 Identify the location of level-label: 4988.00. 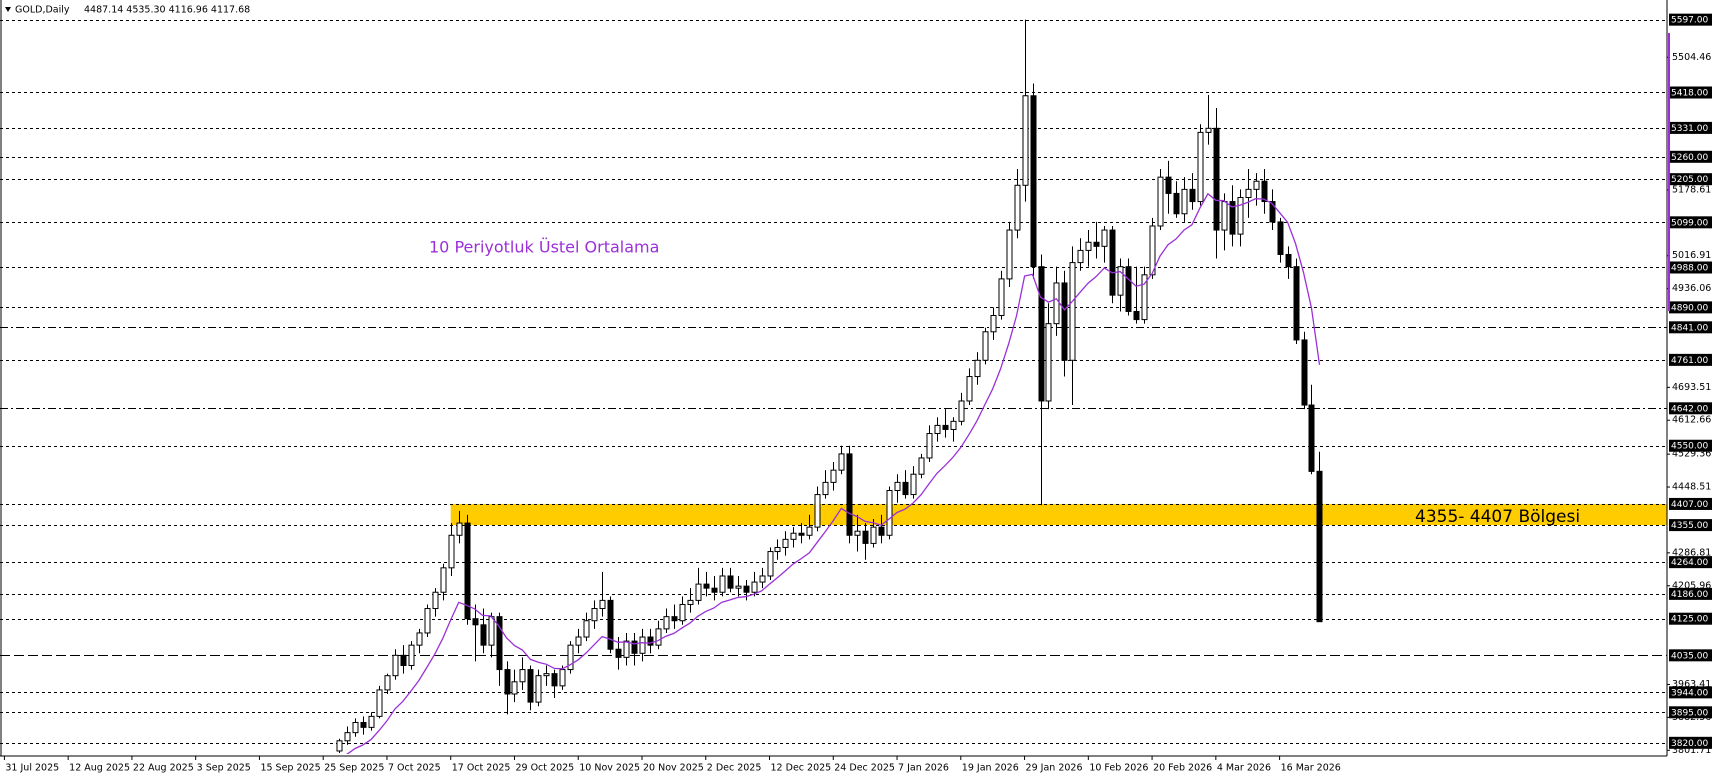
(1689, 268).